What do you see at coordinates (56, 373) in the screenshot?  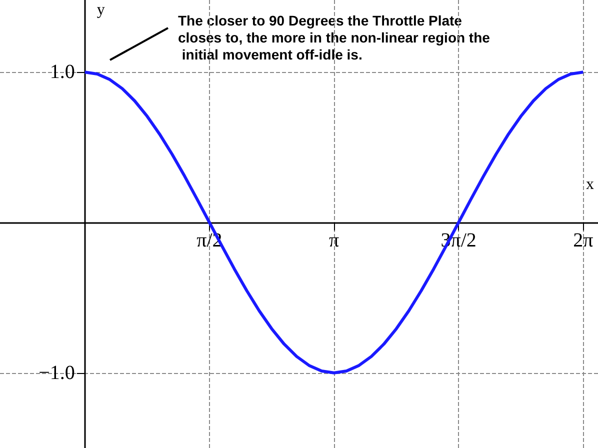 I see `y-tick-label: −1.0` at bounding box center [56, 373].